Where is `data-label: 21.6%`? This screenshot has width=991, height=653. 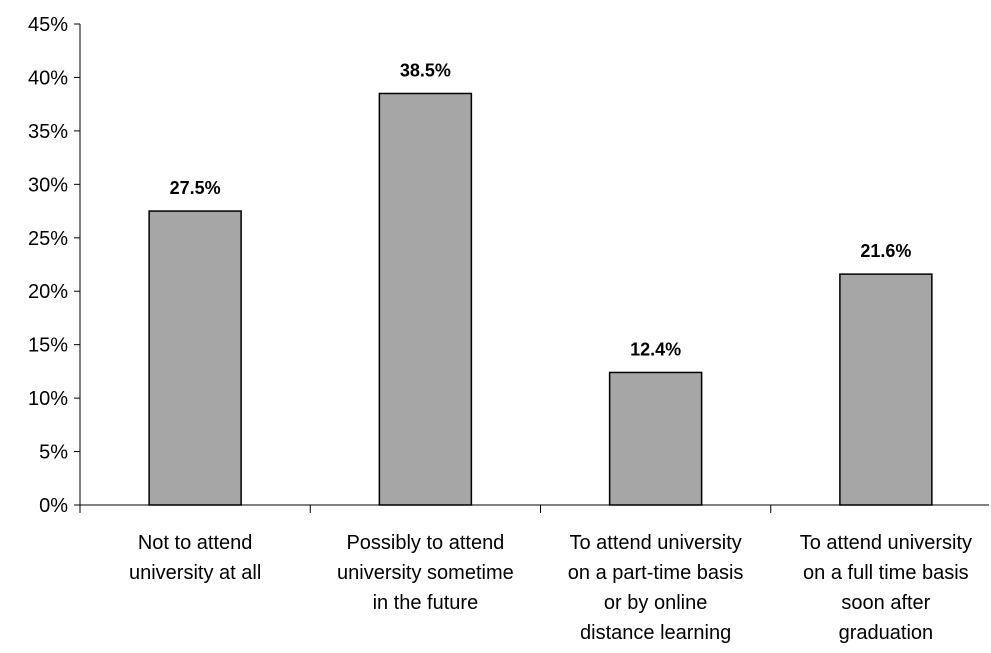
data-label: 21.6% is located at coordinates (885, 251).